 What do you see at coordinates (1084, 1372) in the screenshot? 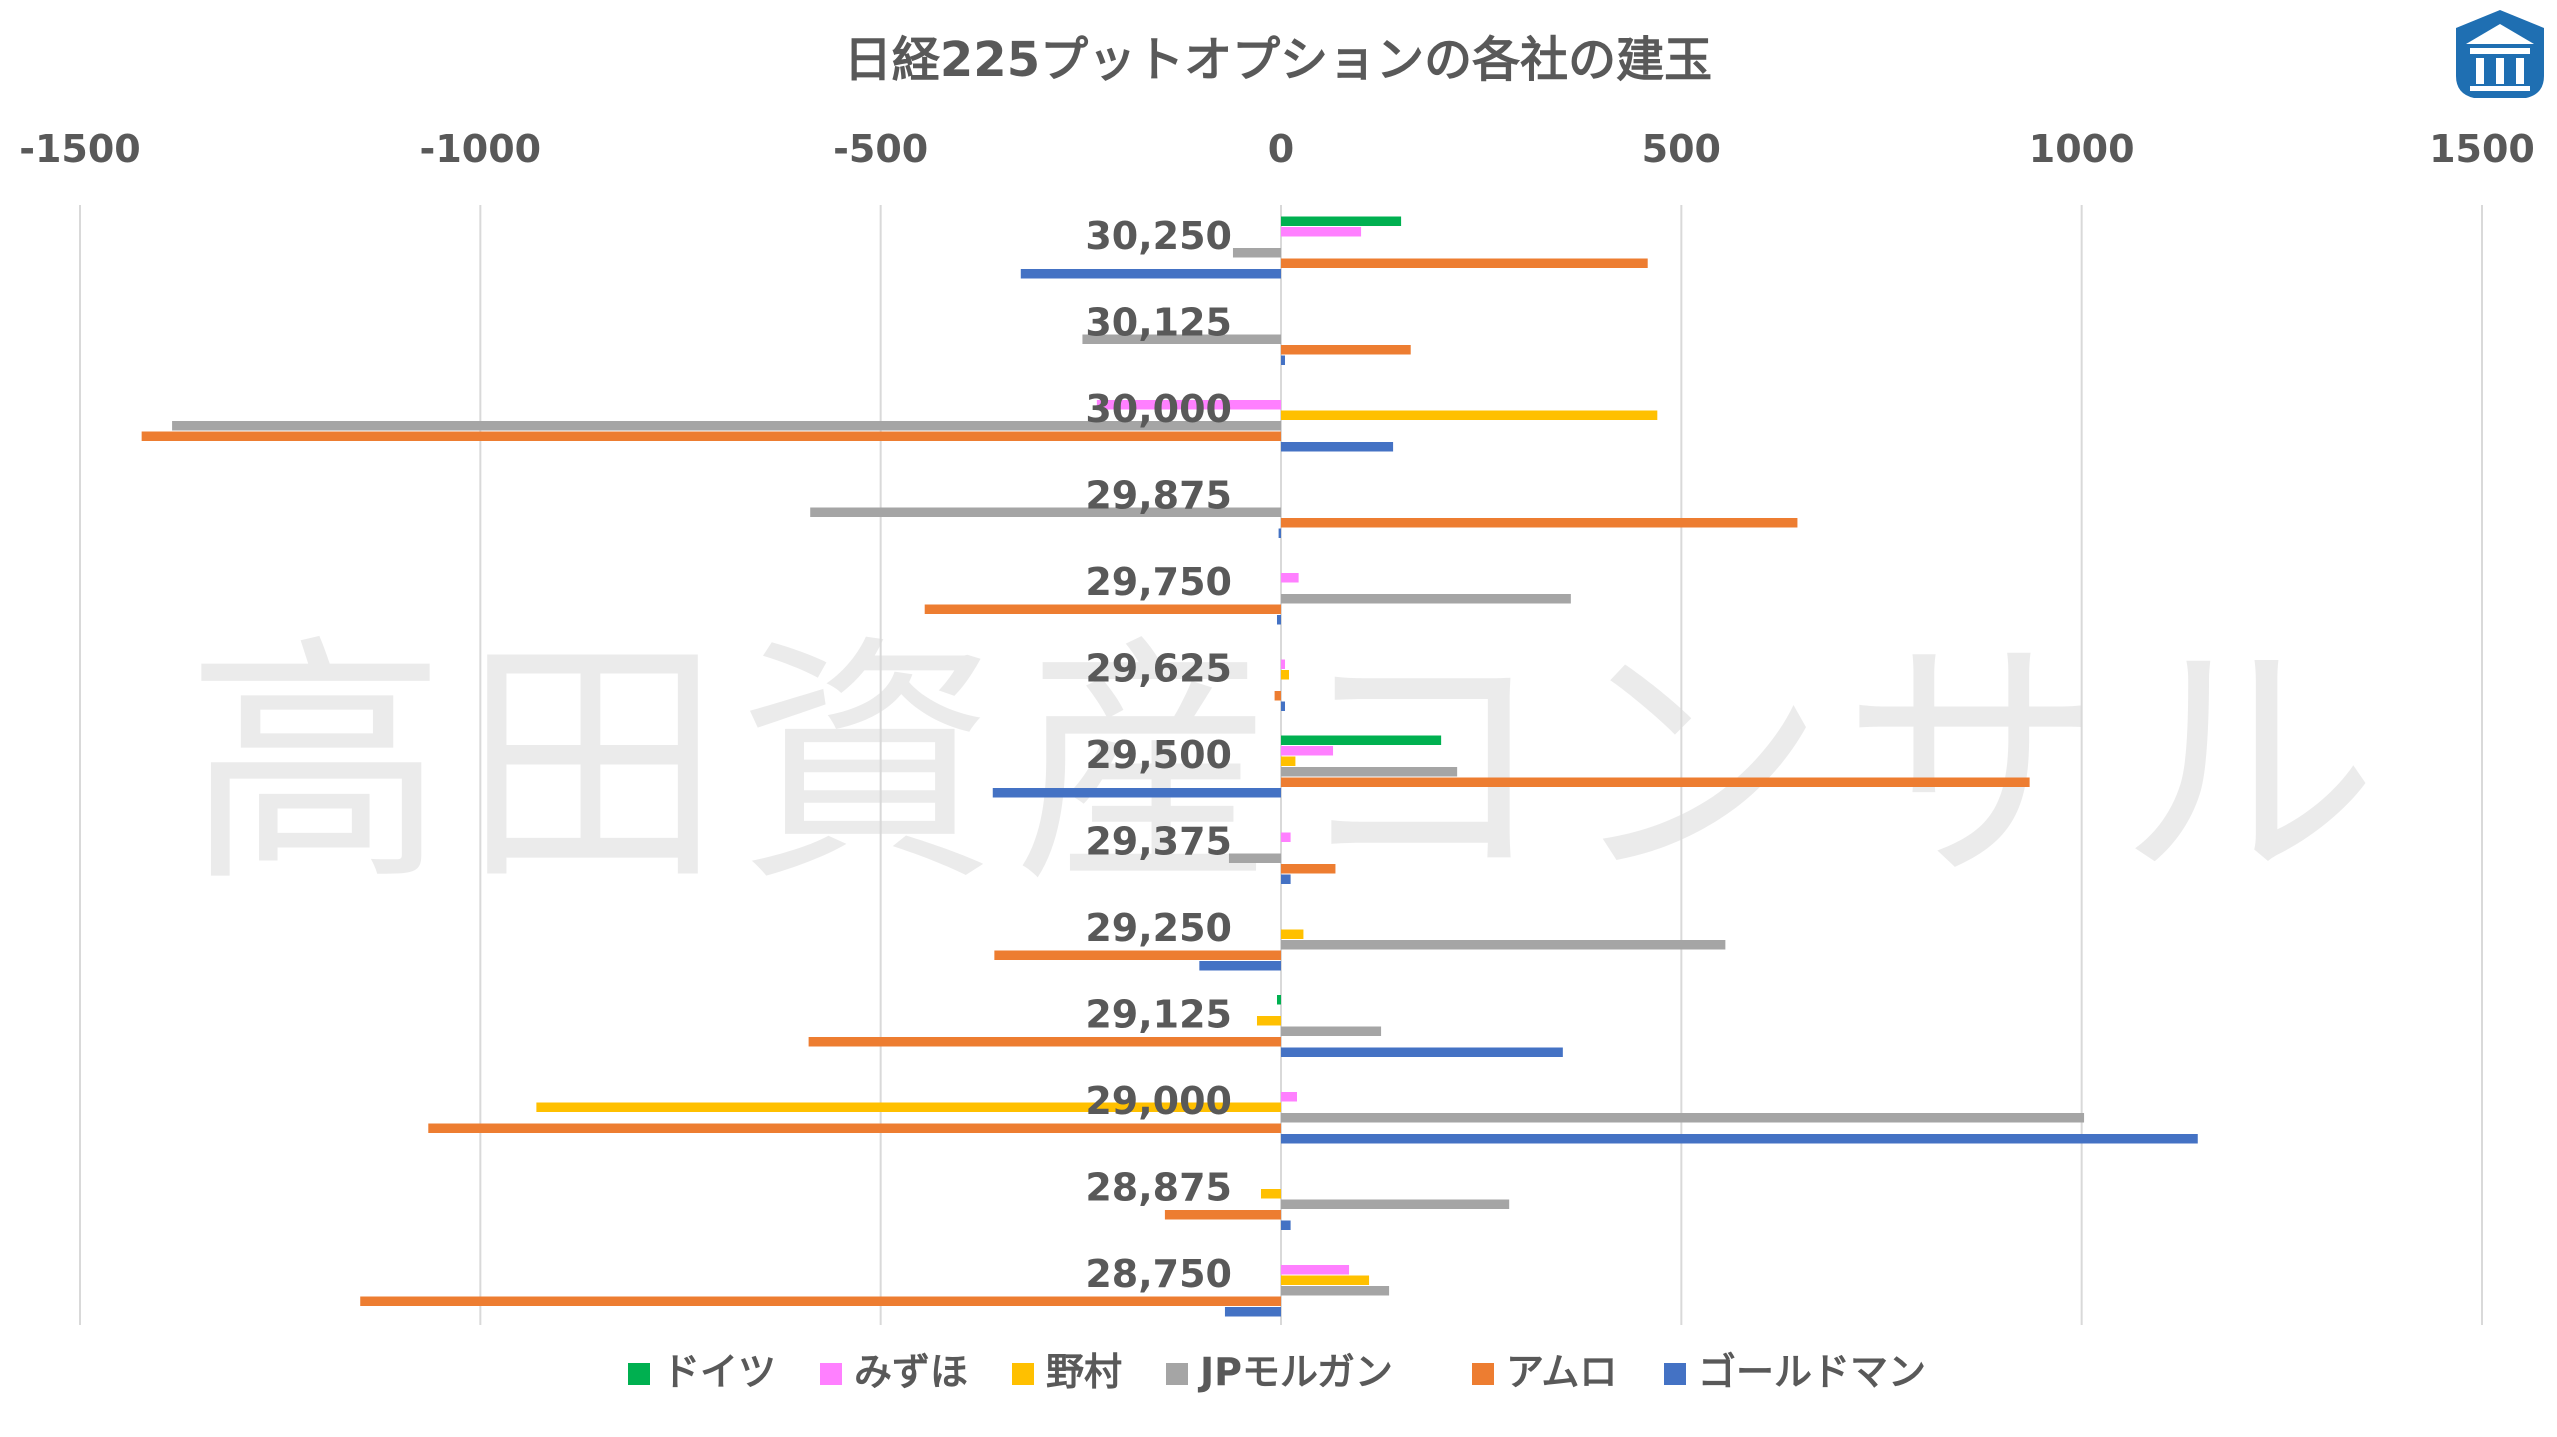
I see `legend-label: 野村` at bounding box center [1084, 1372].